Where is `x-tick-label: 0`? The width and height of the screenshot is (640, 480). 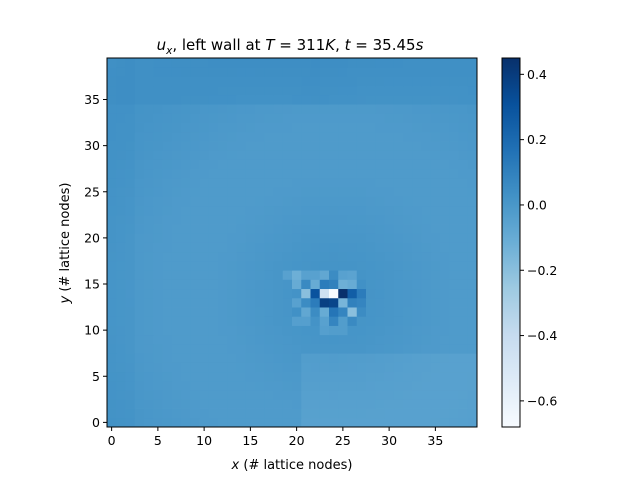 x-tick-label: 0 is located at coordinates (112, 440).